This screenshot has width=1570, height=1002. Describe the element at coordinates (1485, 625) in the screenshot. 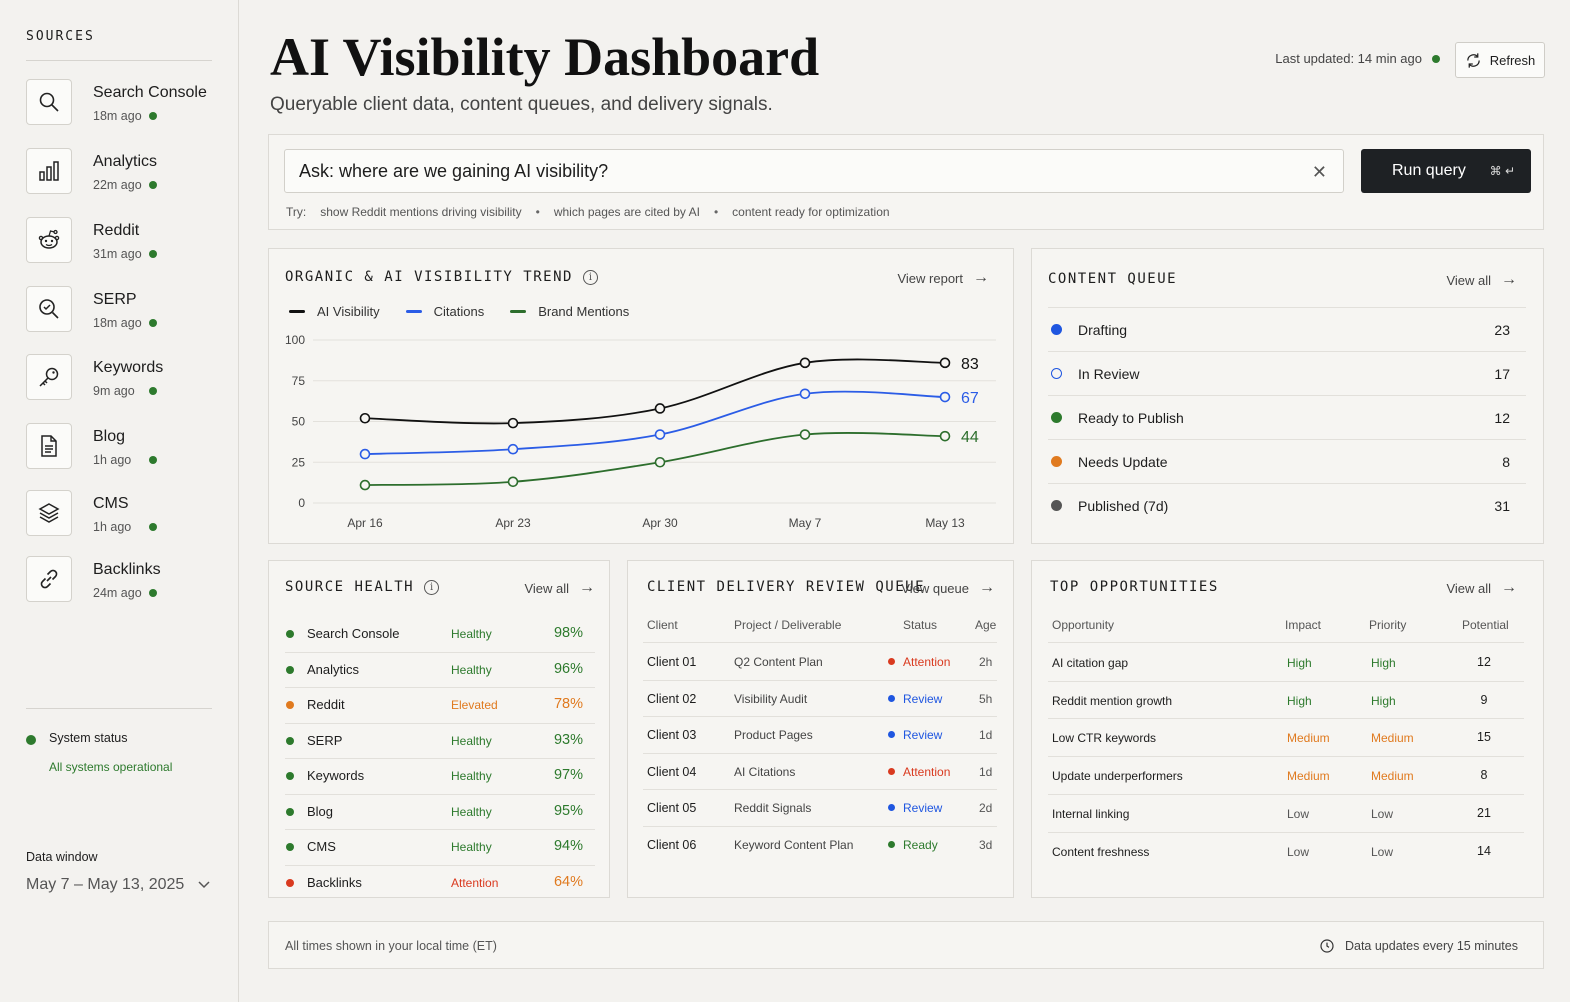

I see `column-header: Potential` at that location.